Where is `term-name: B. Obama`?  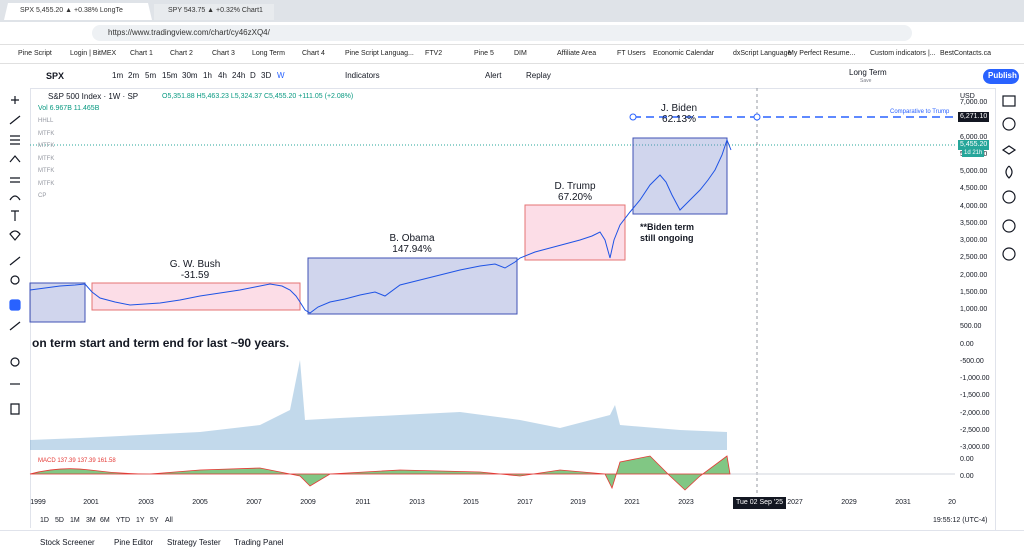 term-name: B. Obama is located at coordinates (412, 238).